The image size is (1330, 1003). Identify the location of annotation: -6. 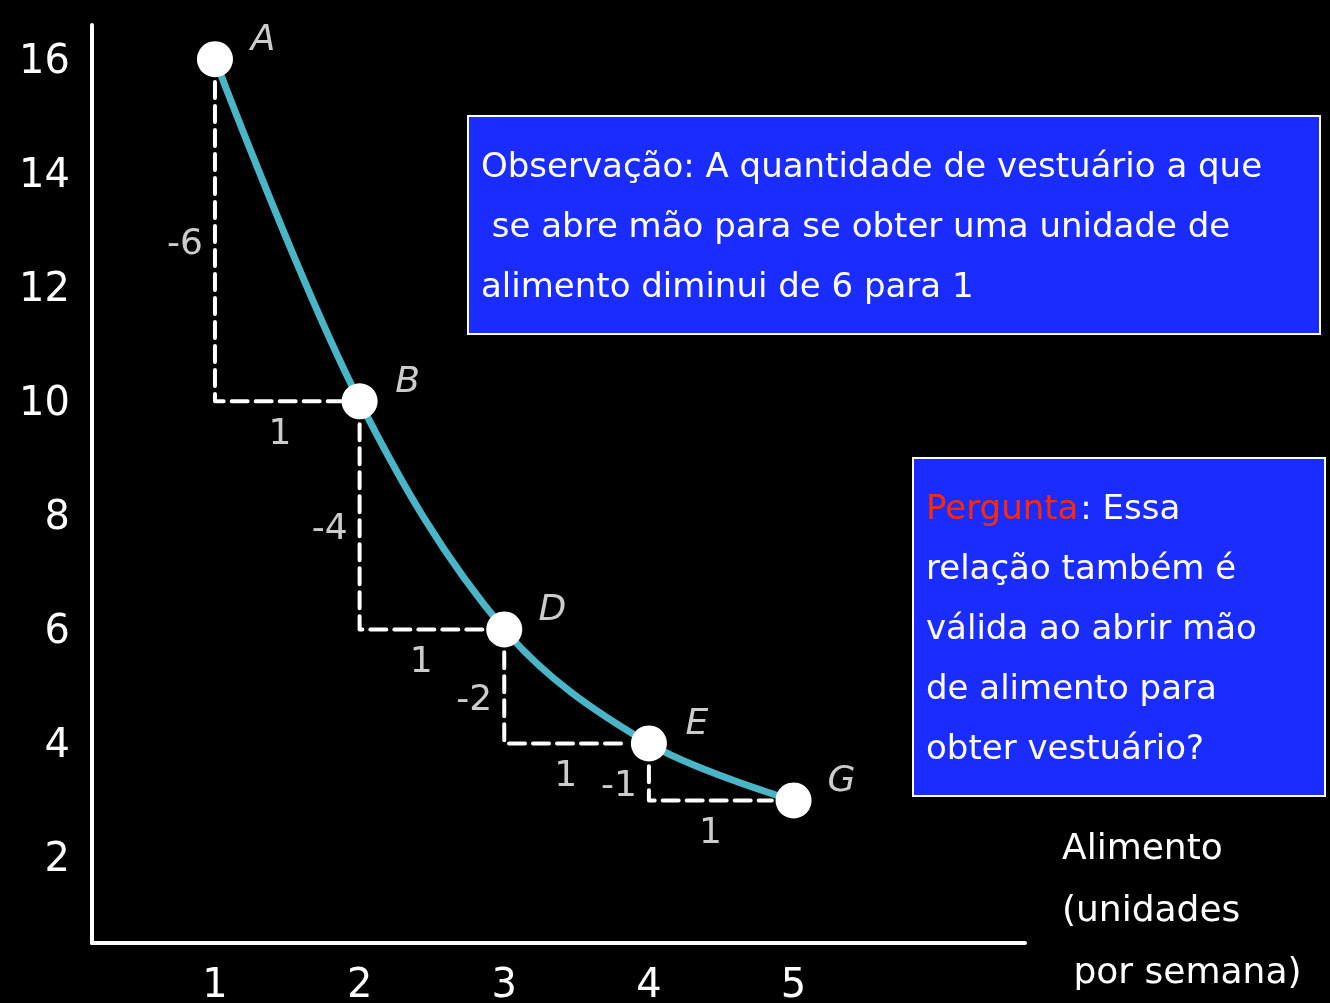
(185, 242).